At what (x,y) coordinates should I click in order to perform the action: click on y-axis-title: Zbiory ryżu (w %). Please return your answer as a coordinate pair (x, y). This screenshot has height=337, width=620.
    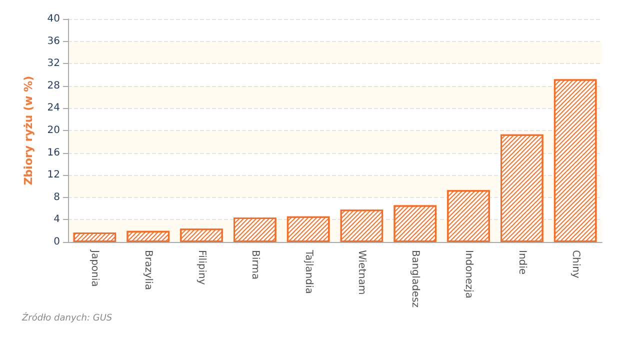
    Looking at the image, I should click on (28, 131).